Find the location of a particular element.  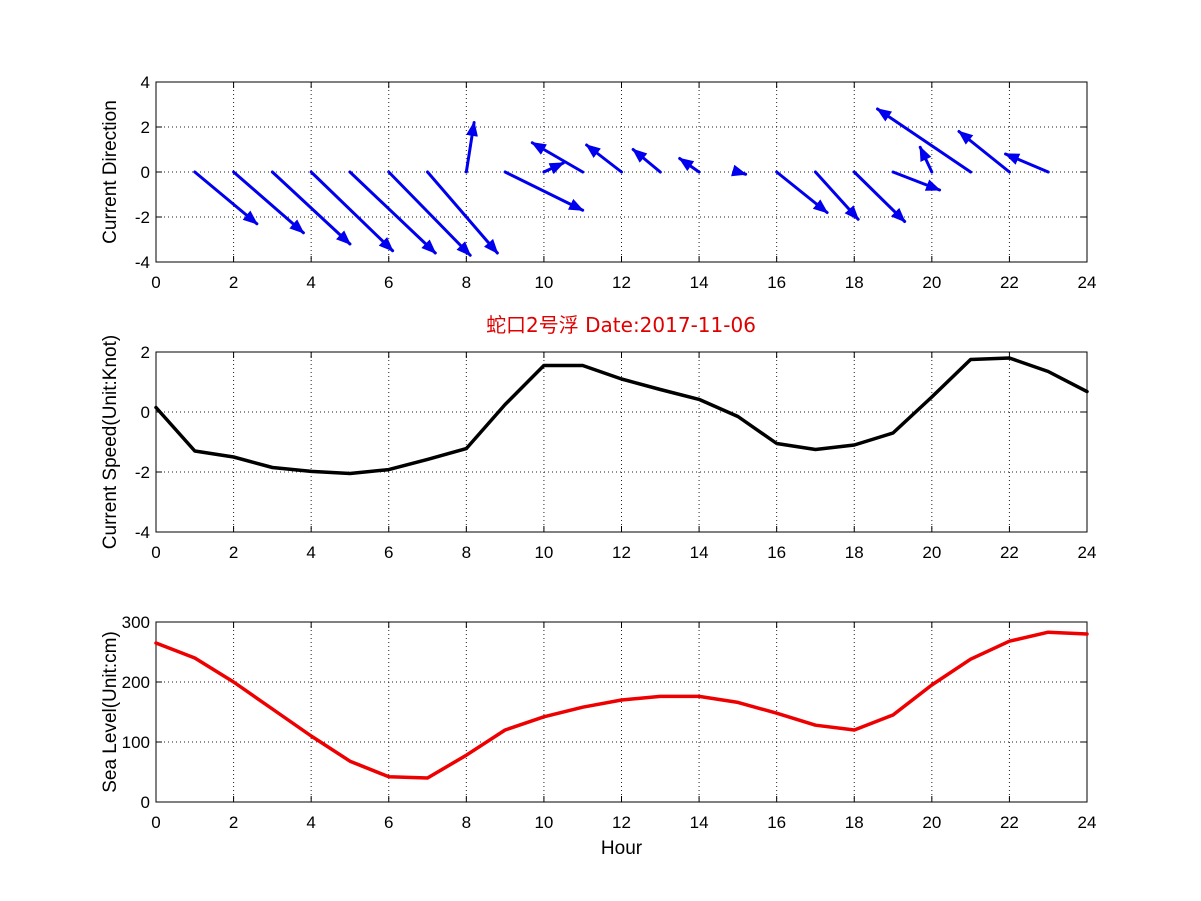

sea-level-x-axis-label: Hour is located at coordinates (622, 848).